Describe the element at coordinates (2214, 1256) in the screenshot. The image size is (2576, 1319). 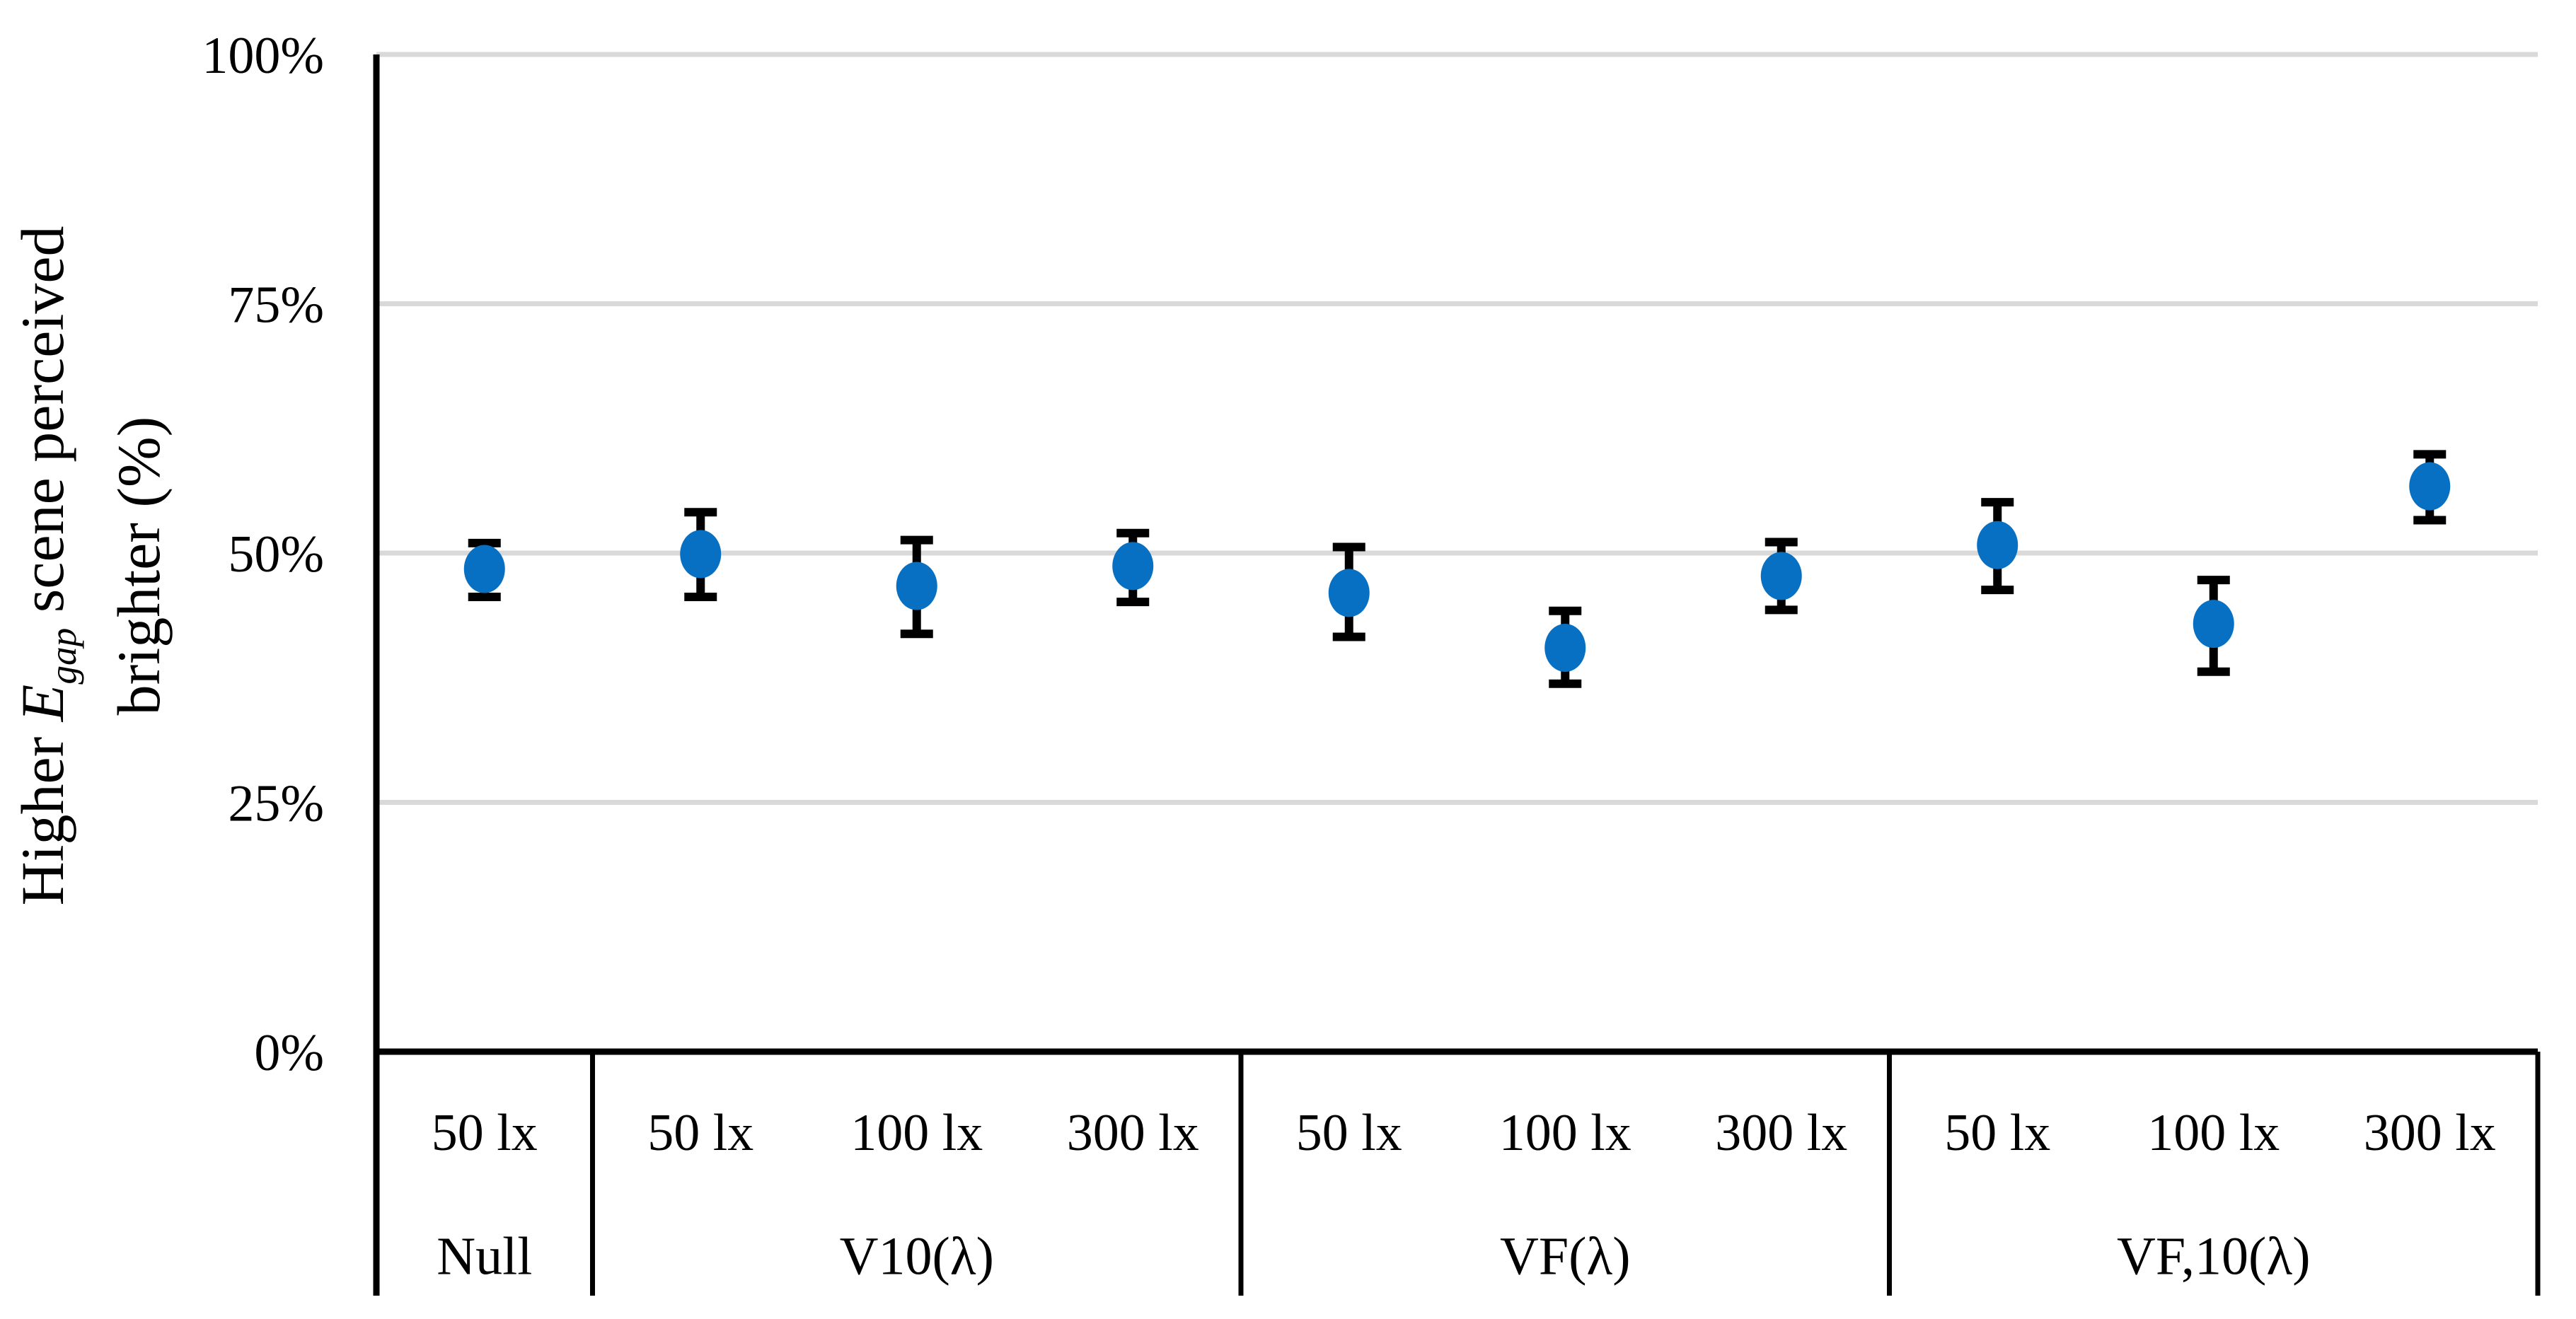
I see `x-group-label: VF,10(λ)` at that location.